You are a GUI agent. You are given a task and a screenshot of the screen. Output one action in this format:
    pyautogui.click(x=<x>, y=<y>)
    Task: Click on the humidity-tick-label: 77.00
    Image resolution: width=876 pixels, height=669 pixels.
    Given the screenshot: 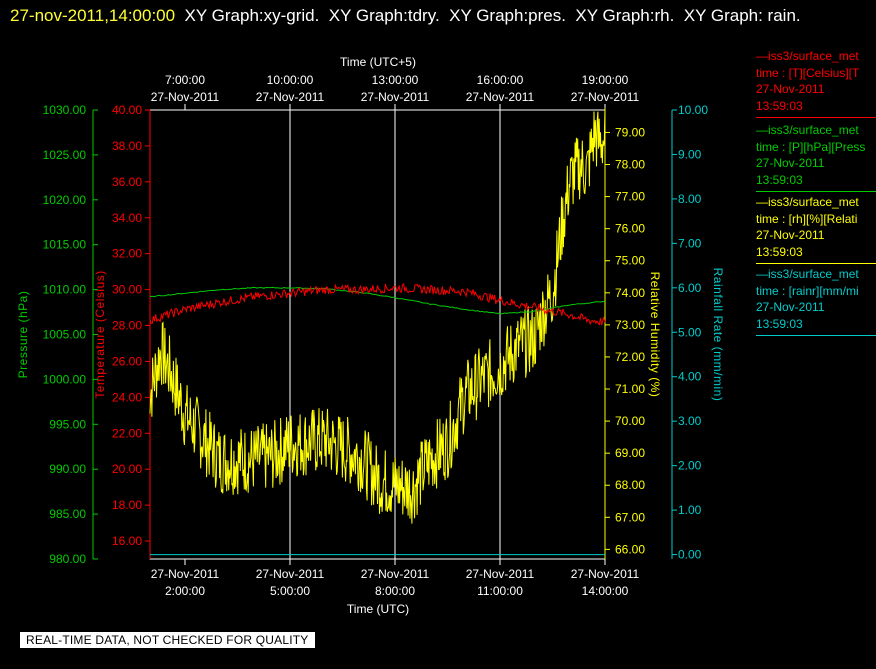 What is the action you would take?
    pyautogui.click(x=630, y=197)
    